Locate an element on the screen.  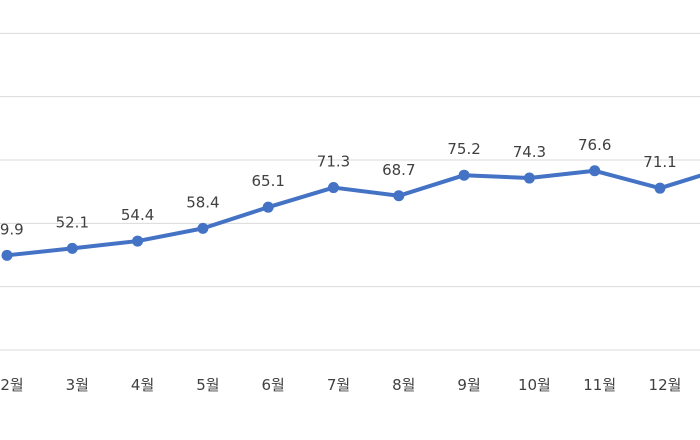
x-tick-label-9: 10월 is located at coordinates (534, 385).